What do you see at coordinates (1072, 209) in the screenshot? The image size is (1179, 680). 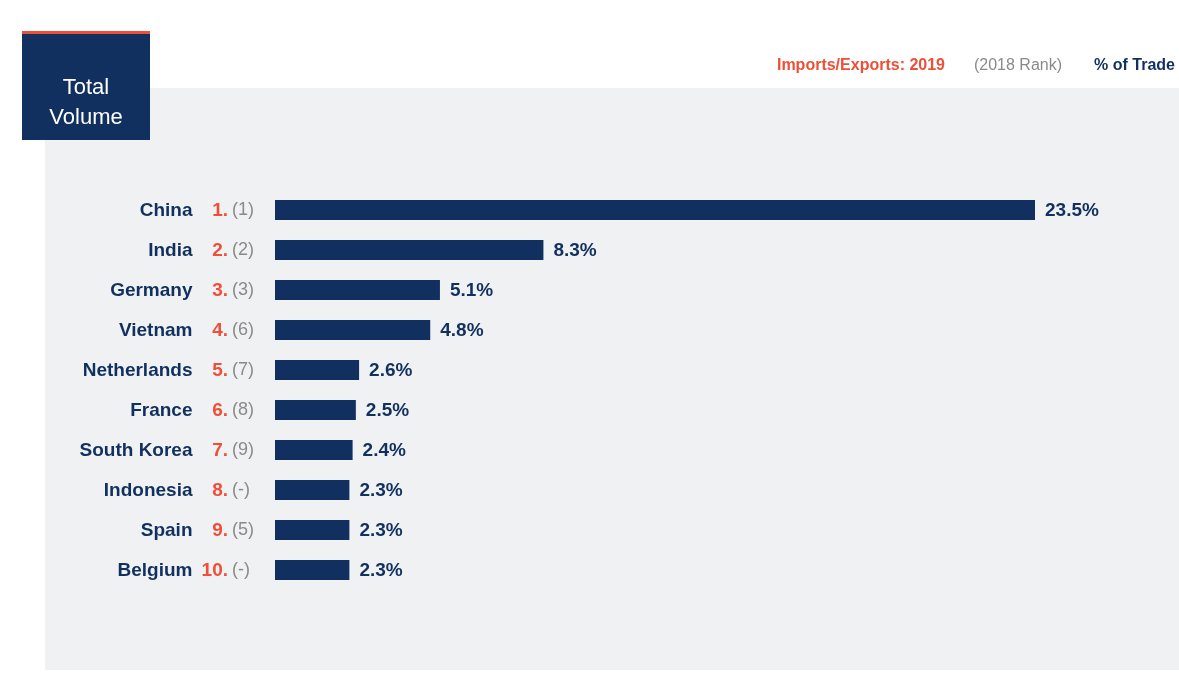 I see `data-label: 23.5%` at bounding box center [1072, 209].